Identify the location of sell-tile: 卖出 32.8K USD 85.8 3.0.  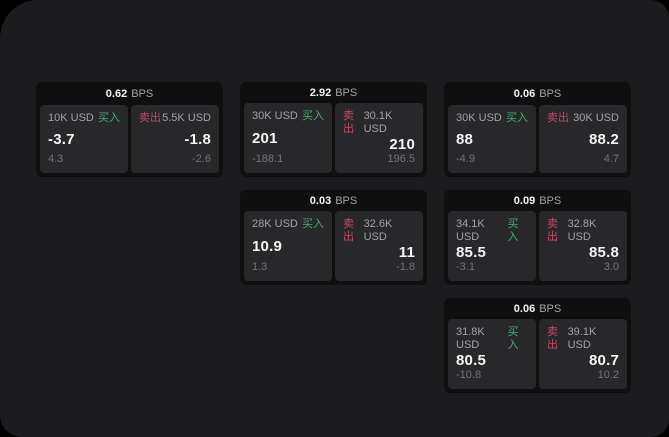
(583, 246).